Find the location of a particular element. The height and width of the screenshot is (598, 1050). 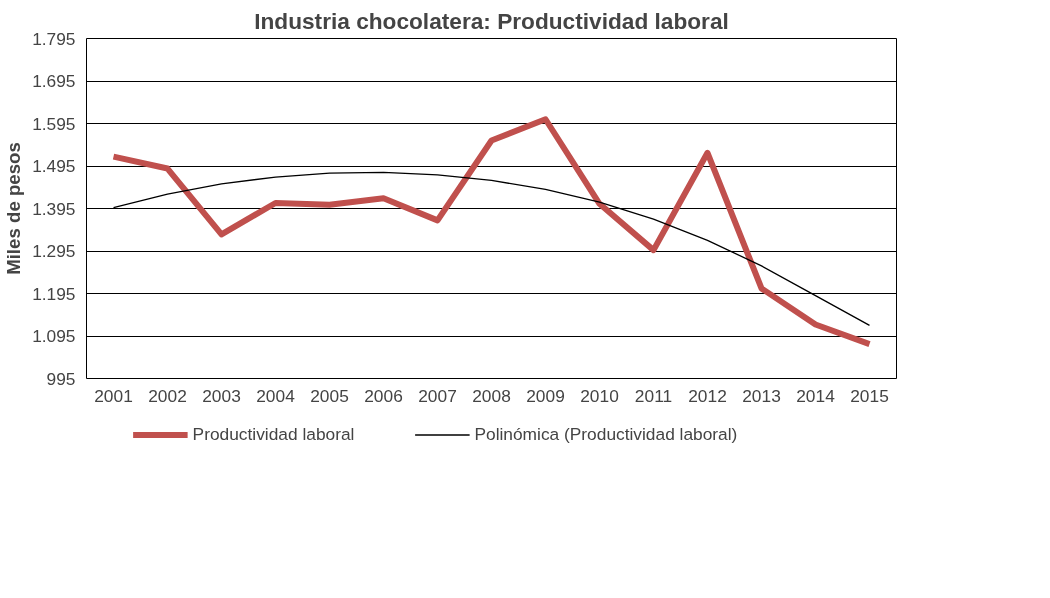

x-tick-label: 2001 is located at coordinates (113, 395).